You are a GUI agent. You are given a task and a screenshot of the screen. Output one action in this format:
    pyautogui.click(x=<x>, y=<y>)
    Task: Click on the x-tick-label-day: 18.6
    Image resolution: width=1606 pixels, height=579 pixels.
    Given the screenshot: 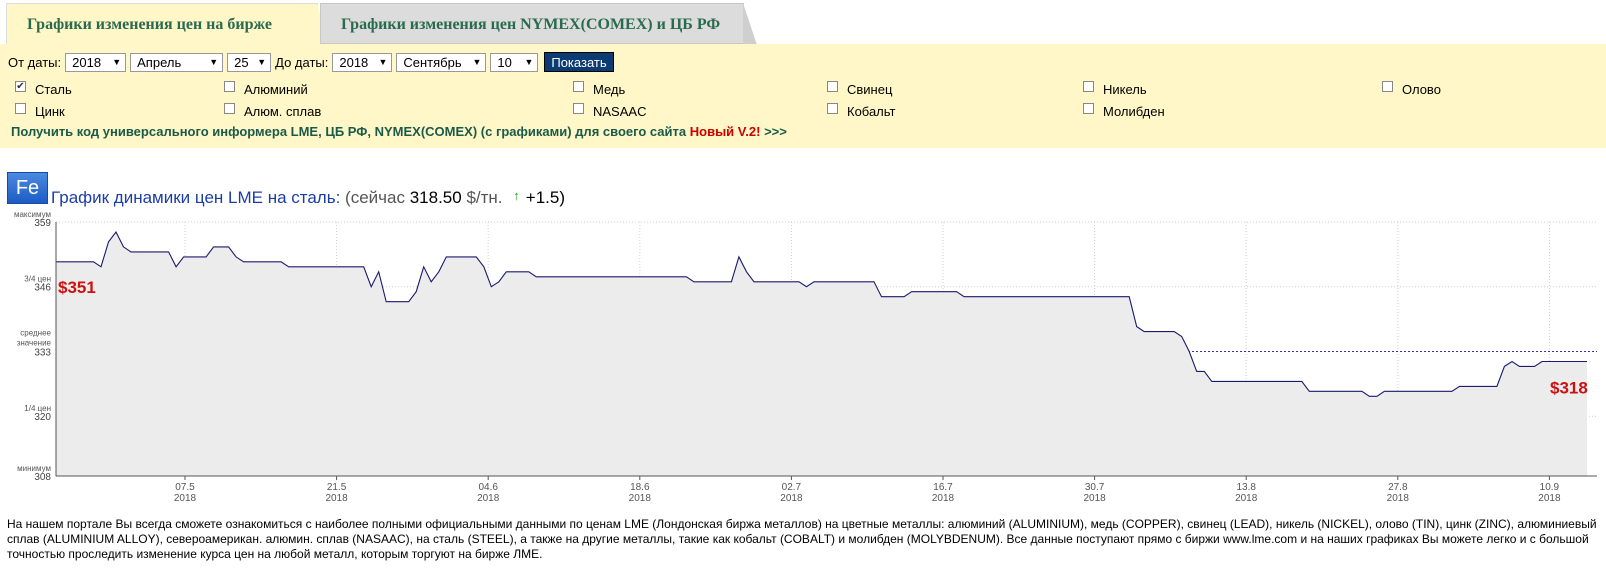 What is the action you would take?
    pyautogui.click(x=640, y=487)
    